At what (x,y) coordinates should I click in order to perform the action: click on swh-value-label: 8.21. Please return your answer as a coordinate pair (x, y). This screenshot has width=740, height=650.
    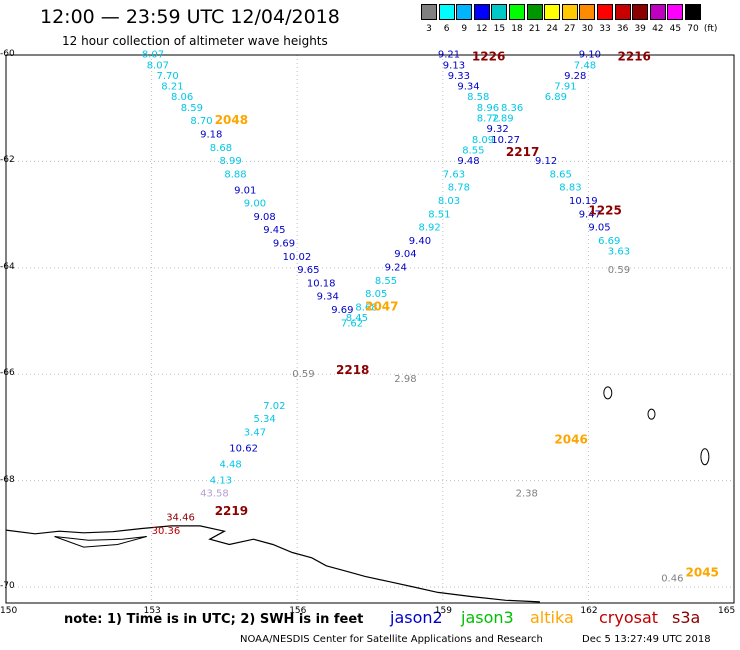
    Looking at the image, I should click on (172, 87).